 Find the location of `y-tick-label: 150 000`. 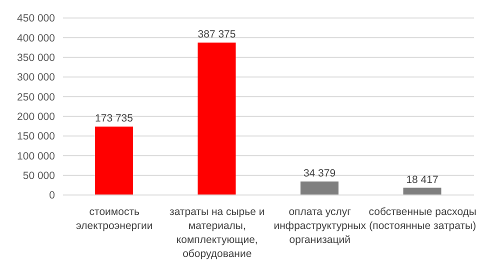

y-tick-label: 150 000 is located at coordinates (36, 136).